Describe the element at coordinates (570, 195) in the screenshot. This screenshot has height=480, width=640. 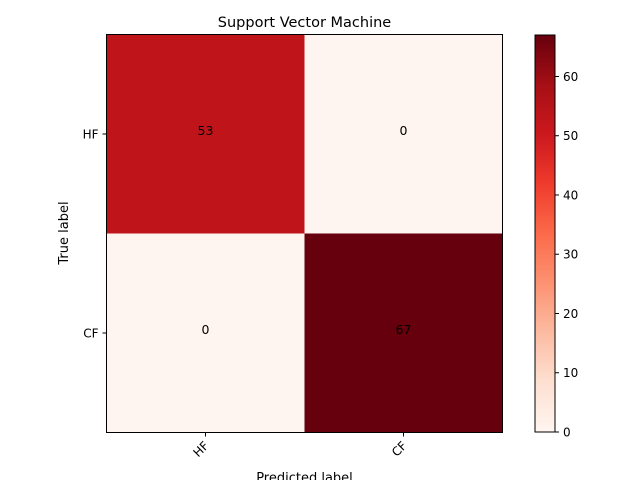
I see `colorbar-tick-label: 40` at that location.